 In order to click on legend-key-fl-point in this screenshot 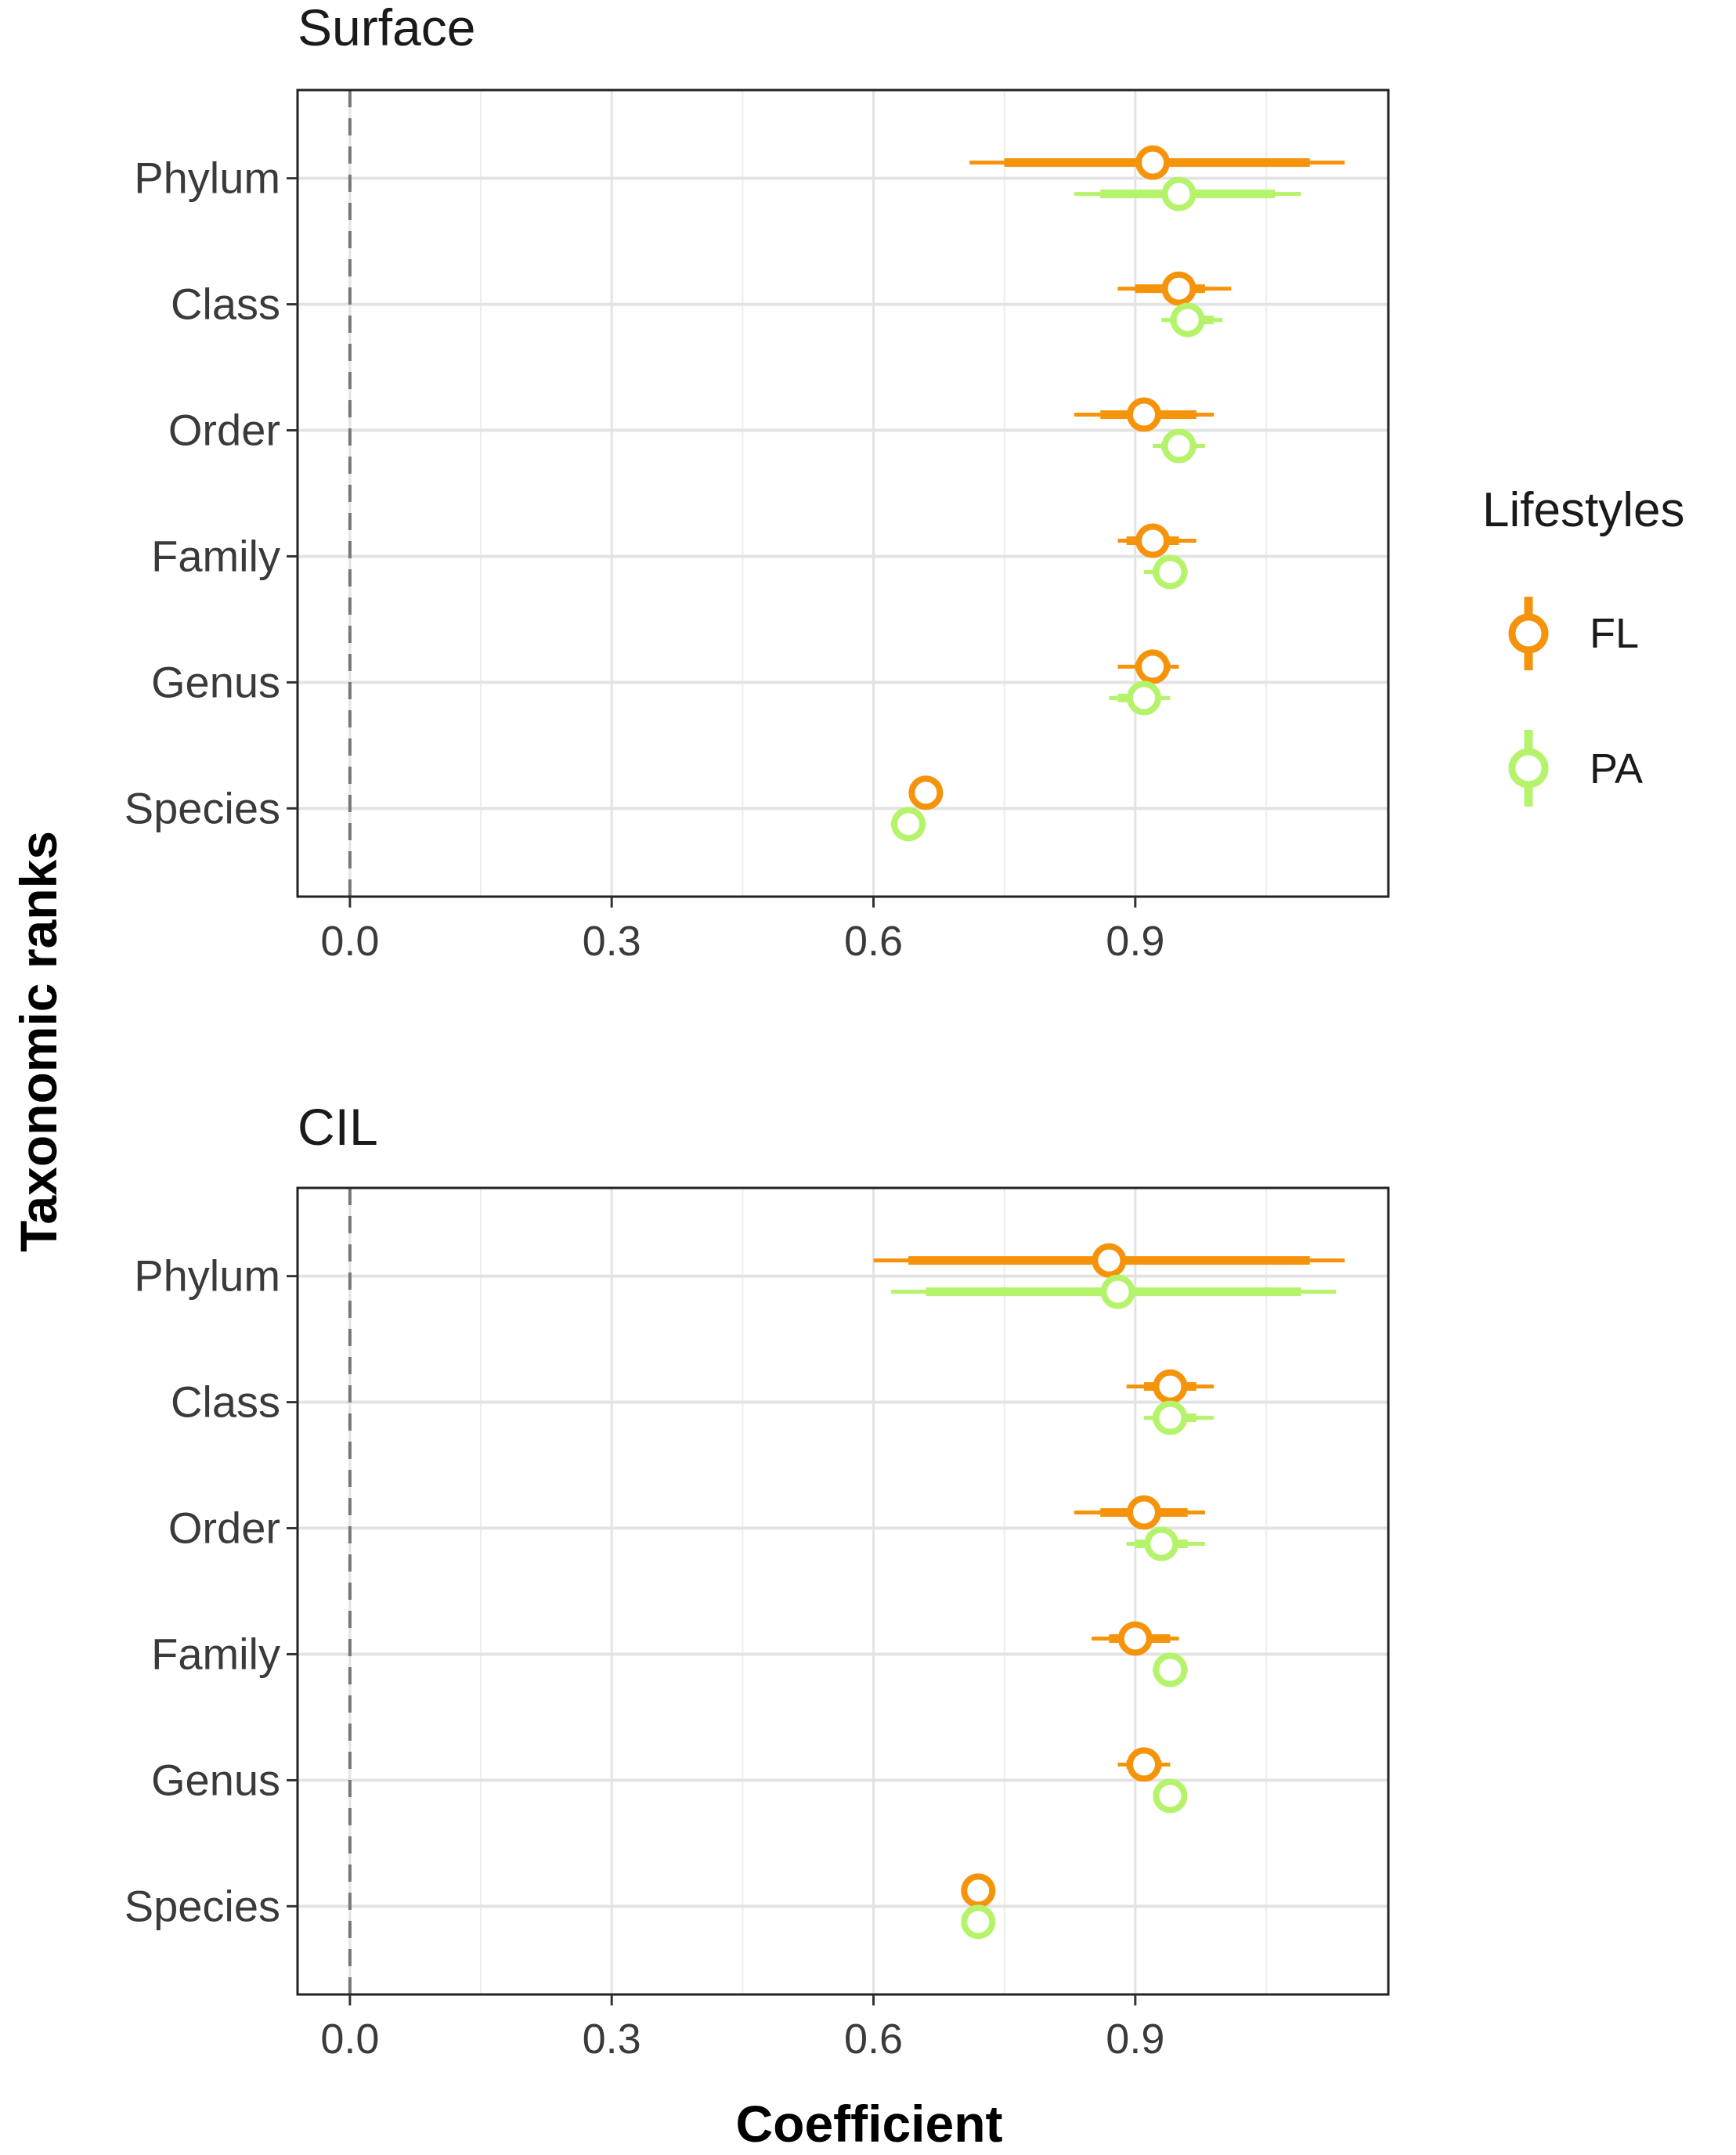, I will do `click(1528, 633)`.